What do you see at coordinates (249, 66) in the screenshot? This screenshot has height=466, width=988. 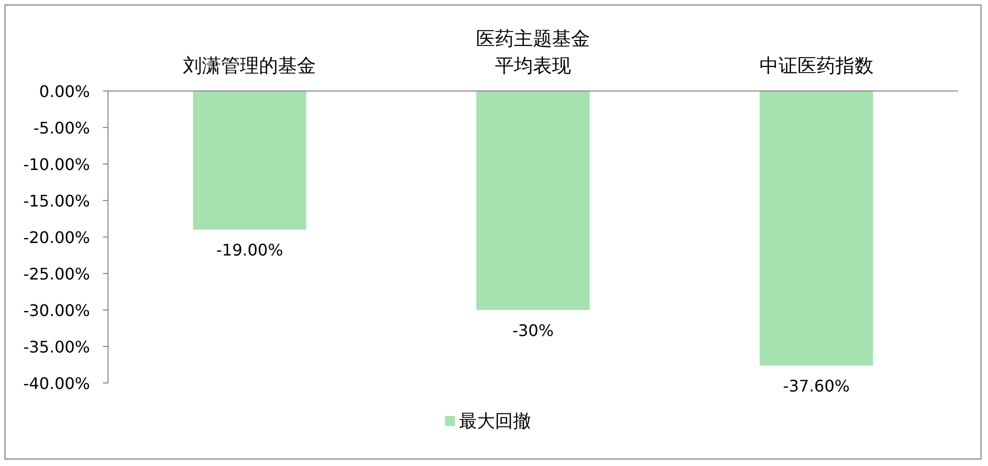 I see `x-tick-label: 刘潇管理的基金` at bounding box center [249, 66].